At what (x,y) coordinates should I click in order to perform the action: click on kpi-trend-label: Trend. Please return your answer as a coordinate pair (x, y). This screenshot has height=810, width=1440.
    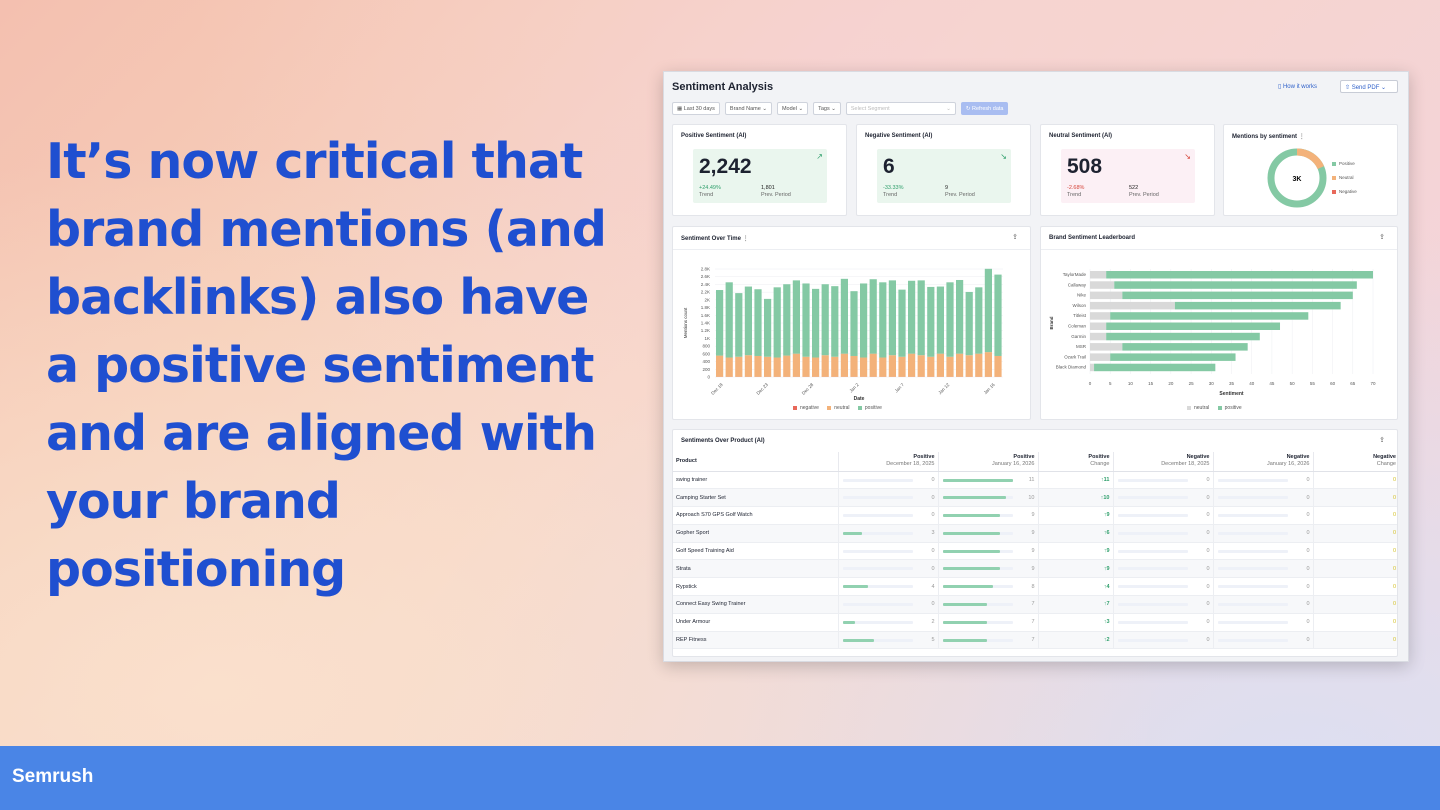
    Looking at the image, I should click on (890, 195).